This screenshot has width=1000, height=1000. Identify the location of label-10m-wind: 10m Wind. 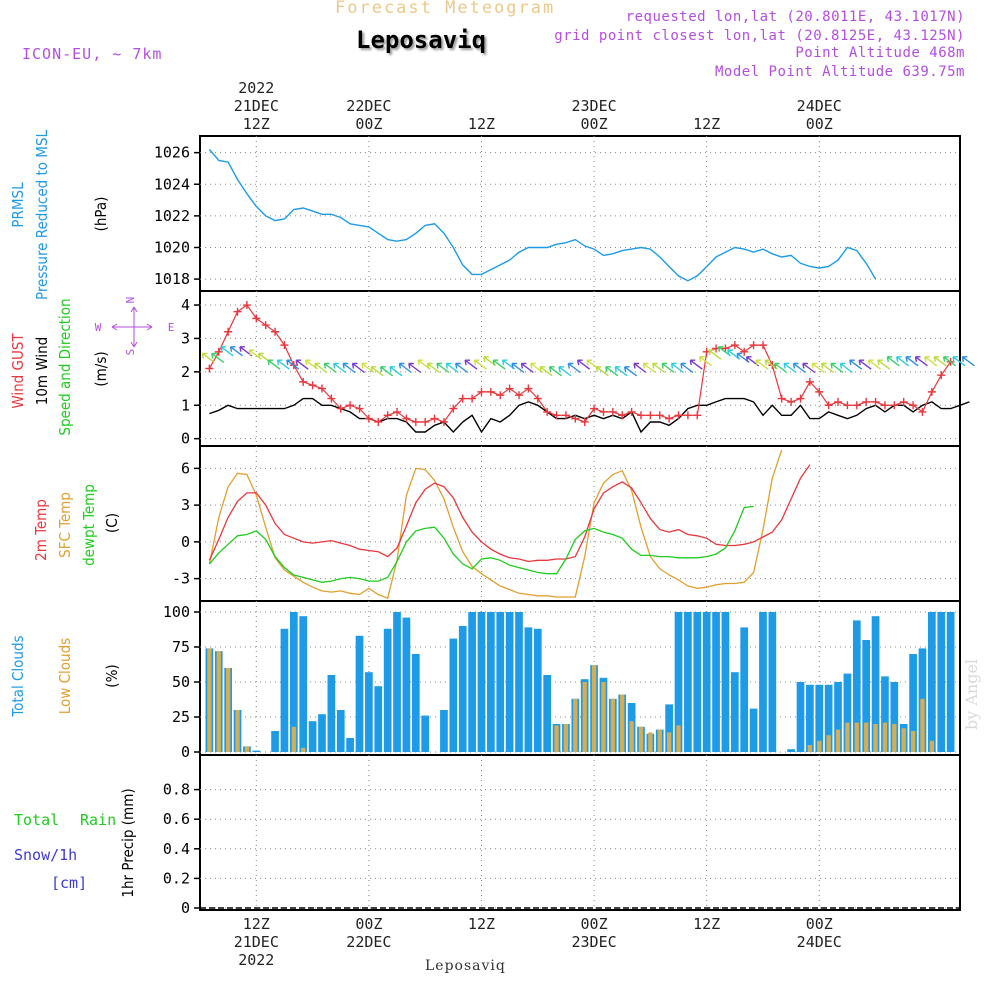
(42, 371).